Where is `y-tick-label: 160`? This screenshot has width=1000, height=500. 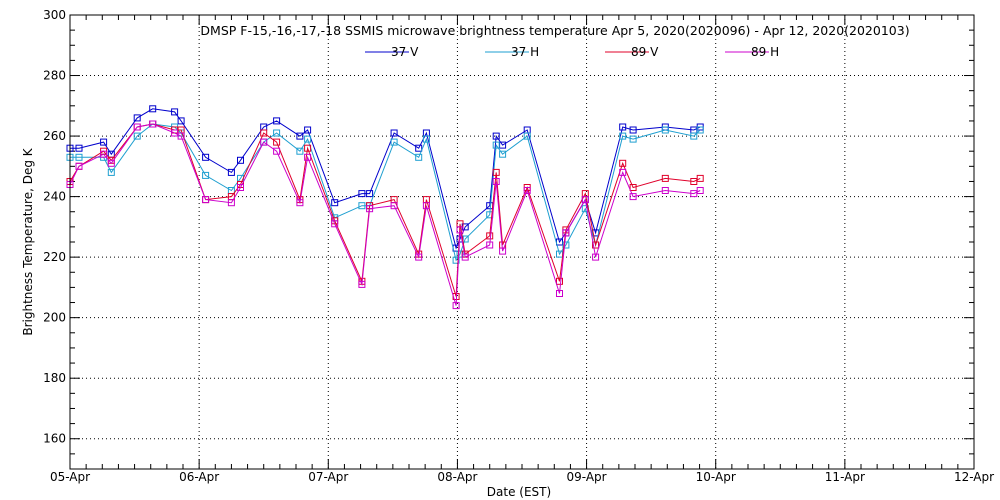
y-tick-label: 160 is located at coordinates (54, 439).